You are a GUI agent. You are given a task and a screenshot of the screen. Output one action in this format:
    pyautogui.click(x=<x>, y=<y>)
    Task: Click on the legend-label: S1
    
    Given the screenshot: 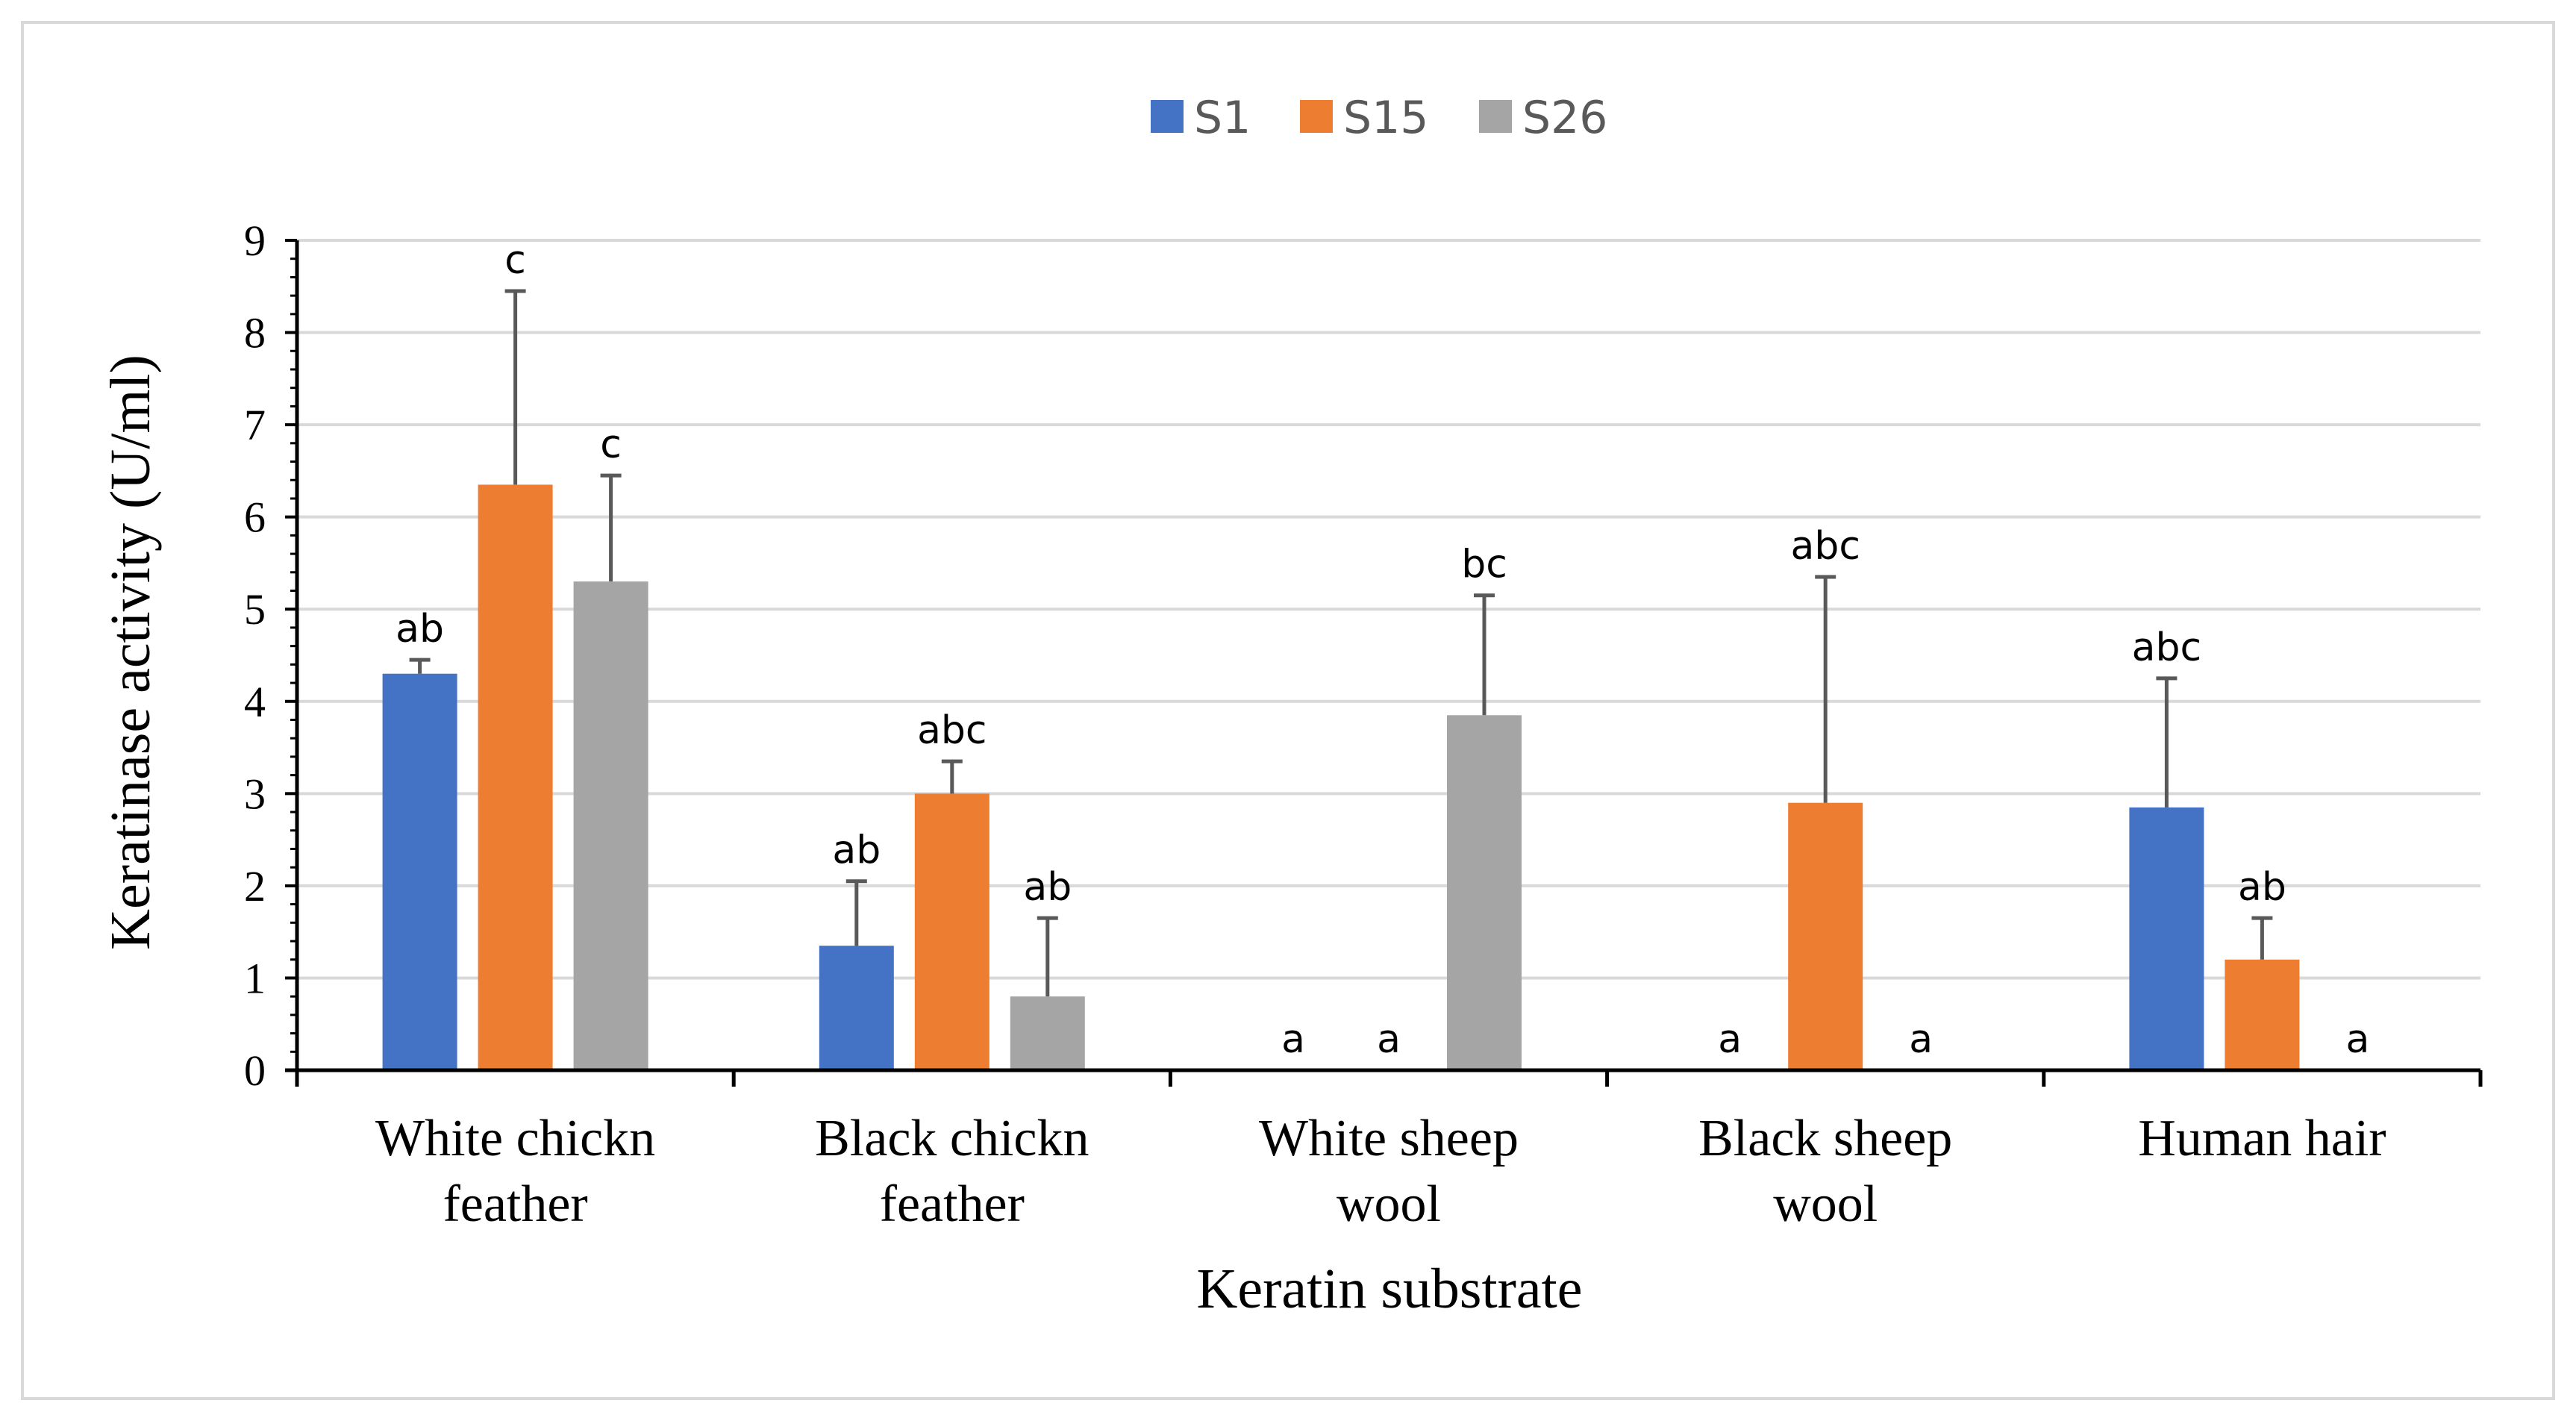 What is the action you would take?
    pyautogui.click(x=1222, y=118)
    